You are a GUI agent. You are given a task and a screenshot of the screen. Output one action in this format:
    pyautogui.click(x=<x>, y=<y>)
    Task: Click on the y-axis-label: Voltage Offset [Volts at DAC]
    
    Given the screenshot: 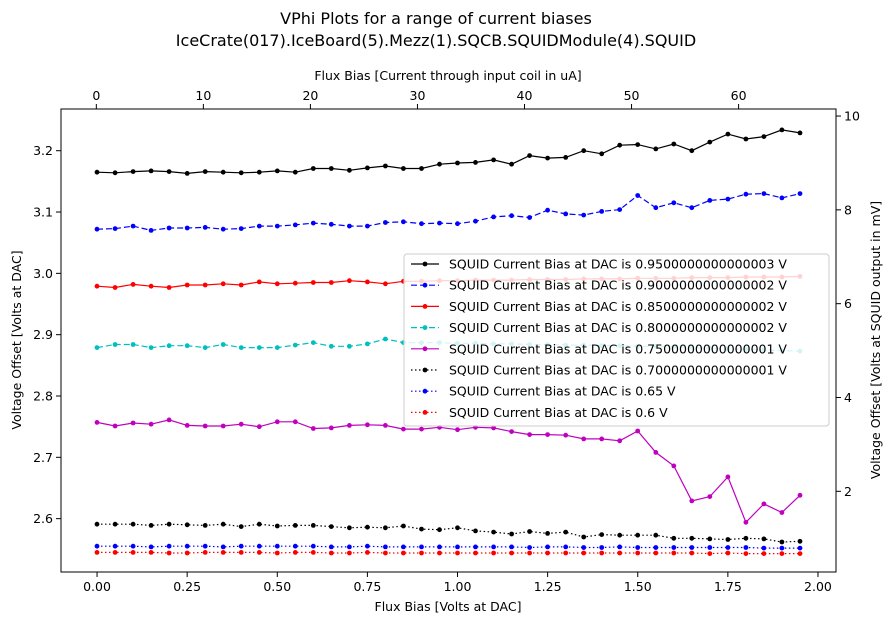 What is the action you would take?
    pyautogui.click(x=16, y=339)
    